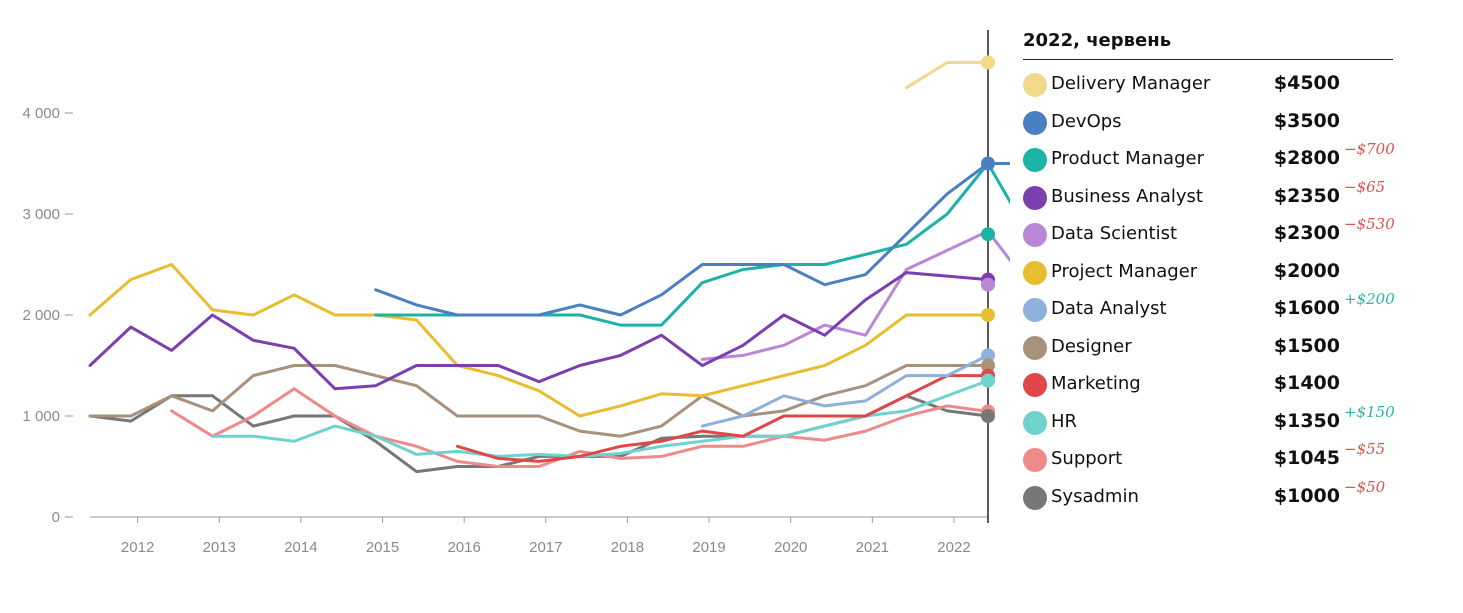  I want to click on series-line-data-analyst, so click(845, 390).